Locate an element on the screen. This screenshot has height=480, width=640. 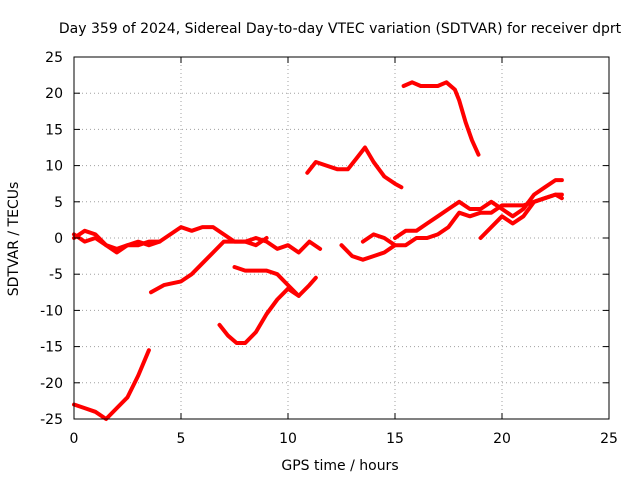
x-tick-label: 10 is located at coordinates (288, 439).